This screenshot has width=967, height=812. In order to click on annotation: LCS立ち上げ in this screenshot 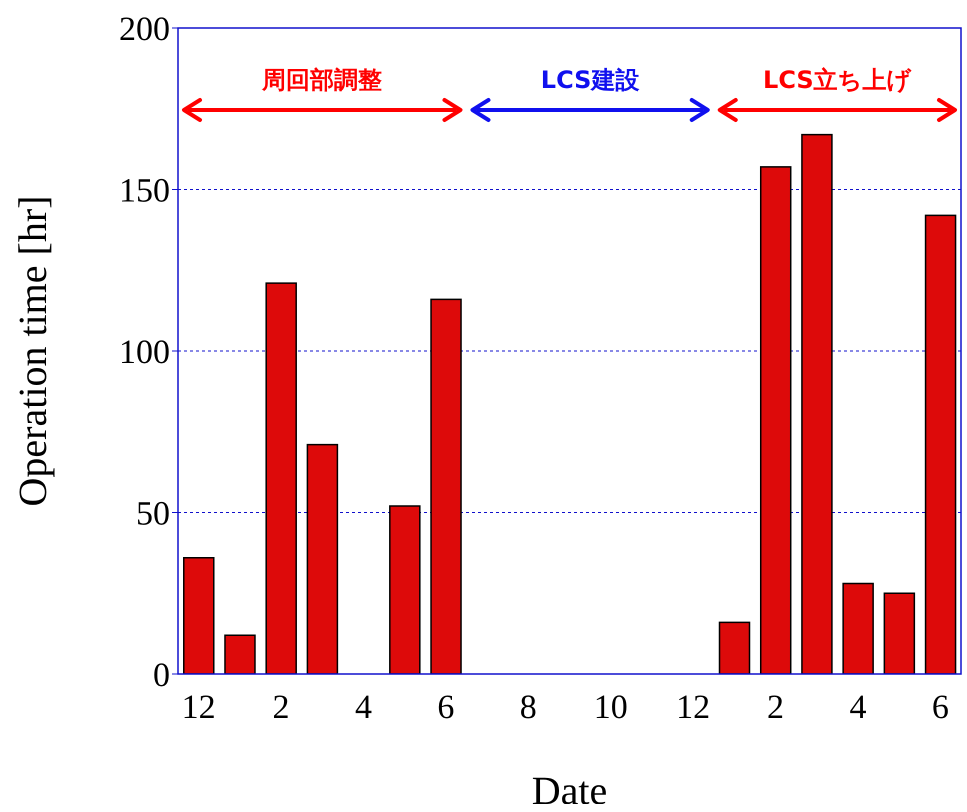, I will do `click(838, 80)`.